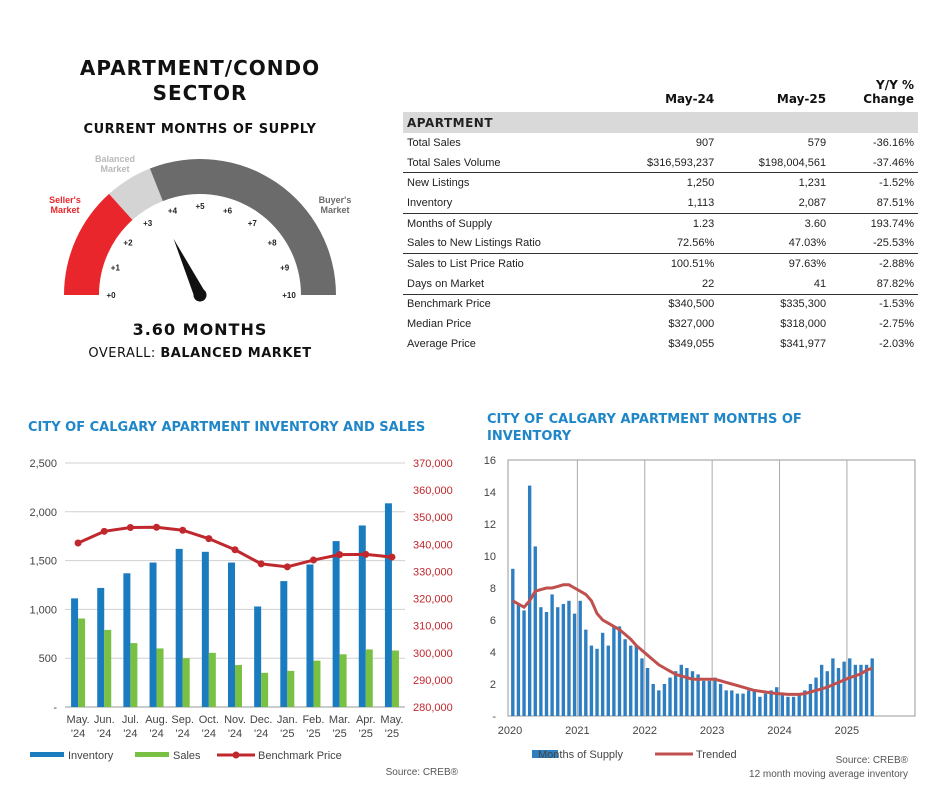  Describe the element at coordinates (136, 194) in the screenshot. I see `gauge-zone-balanced` at that location.